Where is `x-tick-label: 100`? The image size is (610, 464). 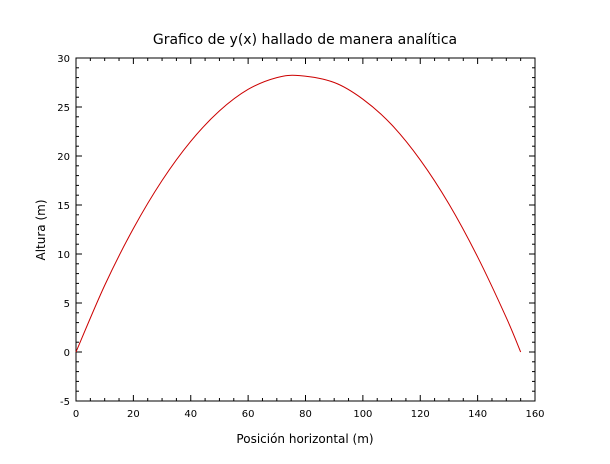 x-tick-label: 100 is located at coordinates (362, 414).